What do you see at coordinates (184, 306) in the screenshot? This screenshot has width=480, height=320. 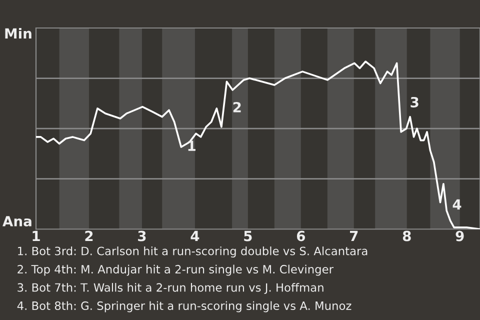 I see `text: 4. Bot 8th: G. Springer hit a run-scoring single vs A. Munoz` at bounding box center [184, 306].